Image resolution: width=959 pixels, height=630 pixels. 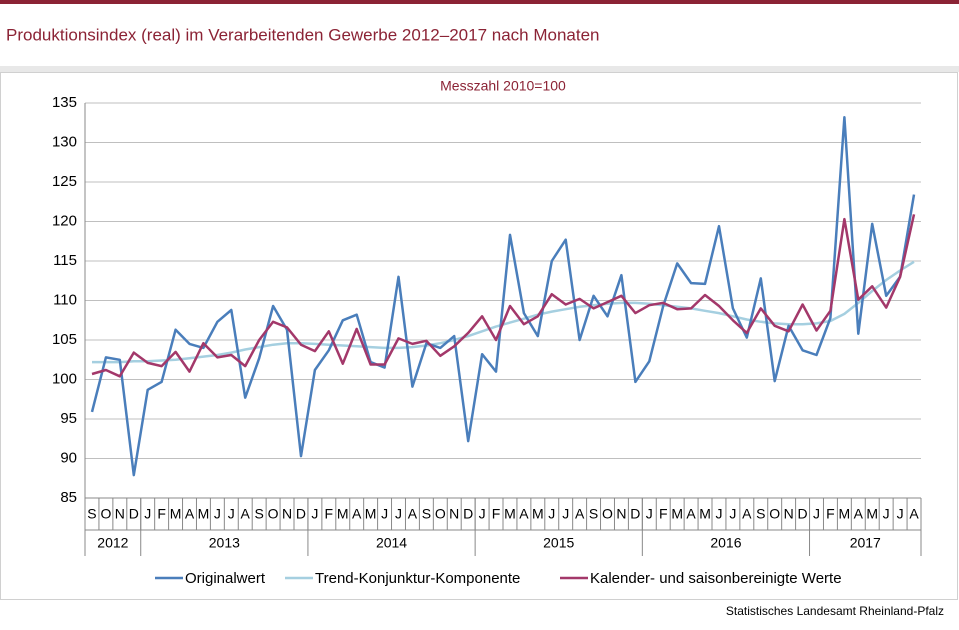 What do you see at coordinates (65, 260) in the screenshot?
I see `y-tick-label: 115` at bounding box center [65, 260].